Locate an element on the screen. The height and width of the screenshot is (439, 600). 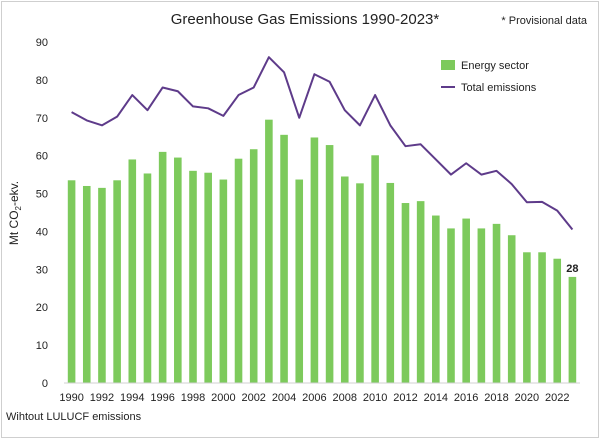
legend-label-energy: Energy sector is located at coordinates (495, 66).